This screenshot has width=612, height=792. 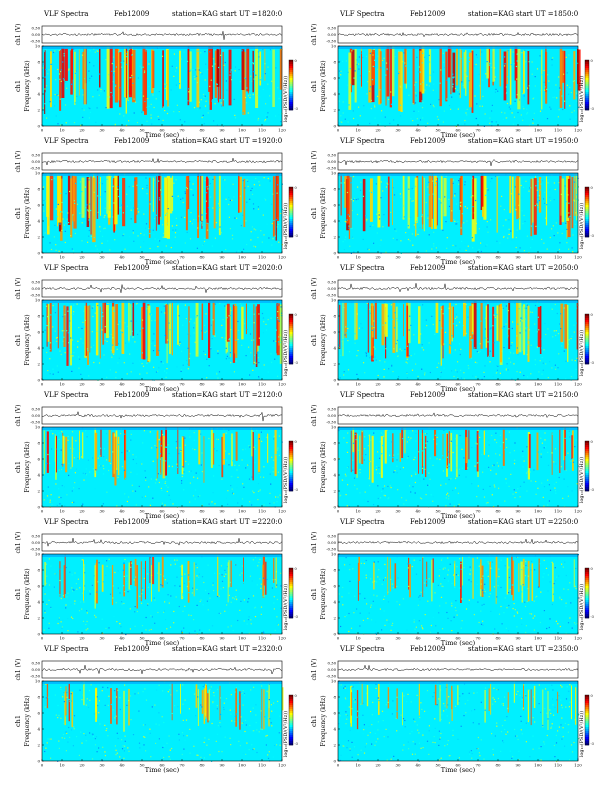 I want to click on waveform-trace, so click(x=162, y=289).